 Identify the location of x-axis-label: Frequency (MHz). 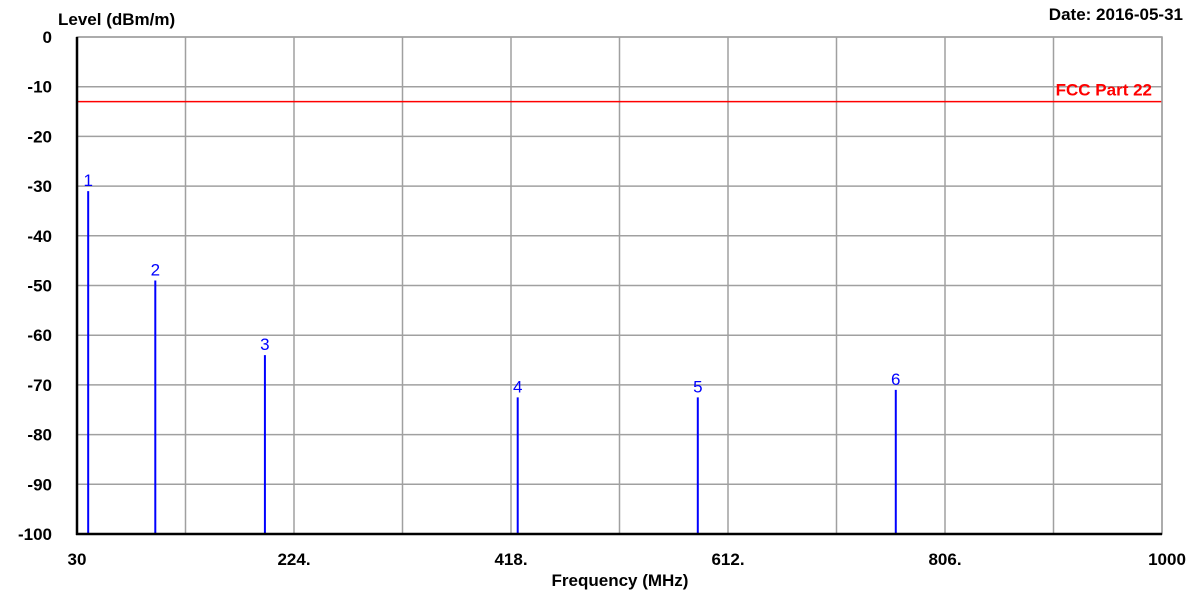
(620, 580).